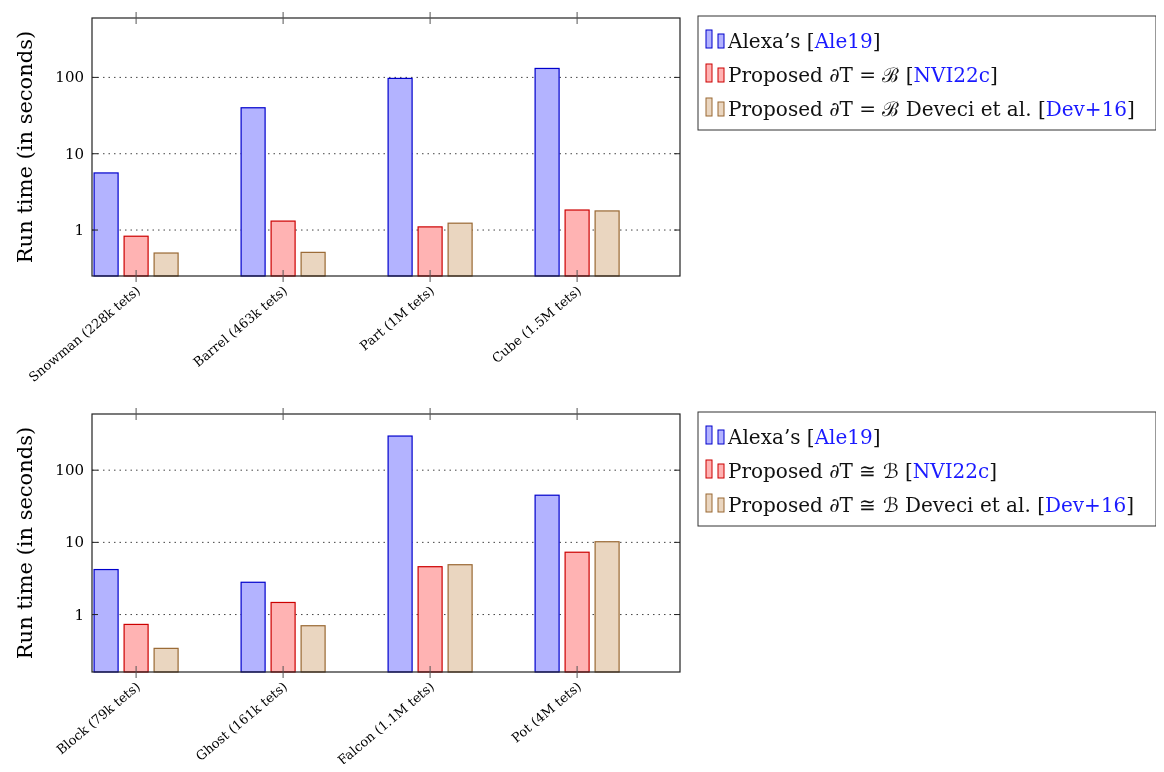 The width and height of the screenshot is (1164, 772). What do you see at coordinates (931, 109) in the screenshot?
I see `legend-label: Proposed ∂T = ℬ Deveci et al. [Dev+16]` at bounding box center [931, 109].